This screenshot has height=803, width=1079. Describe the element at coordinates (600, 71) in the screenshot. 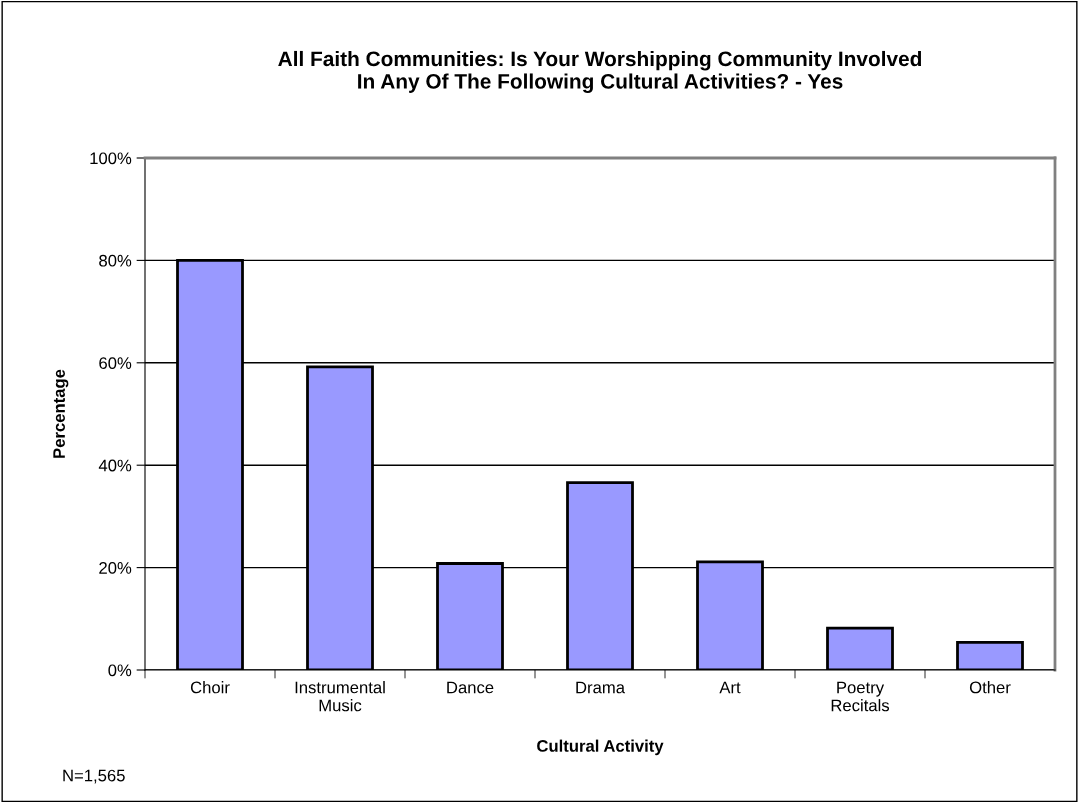

I see `chart-title: All Faith Communities: Is Your Worshipping Community Involved In Any Of The Following Cultural Activities? - Yes` at that location.